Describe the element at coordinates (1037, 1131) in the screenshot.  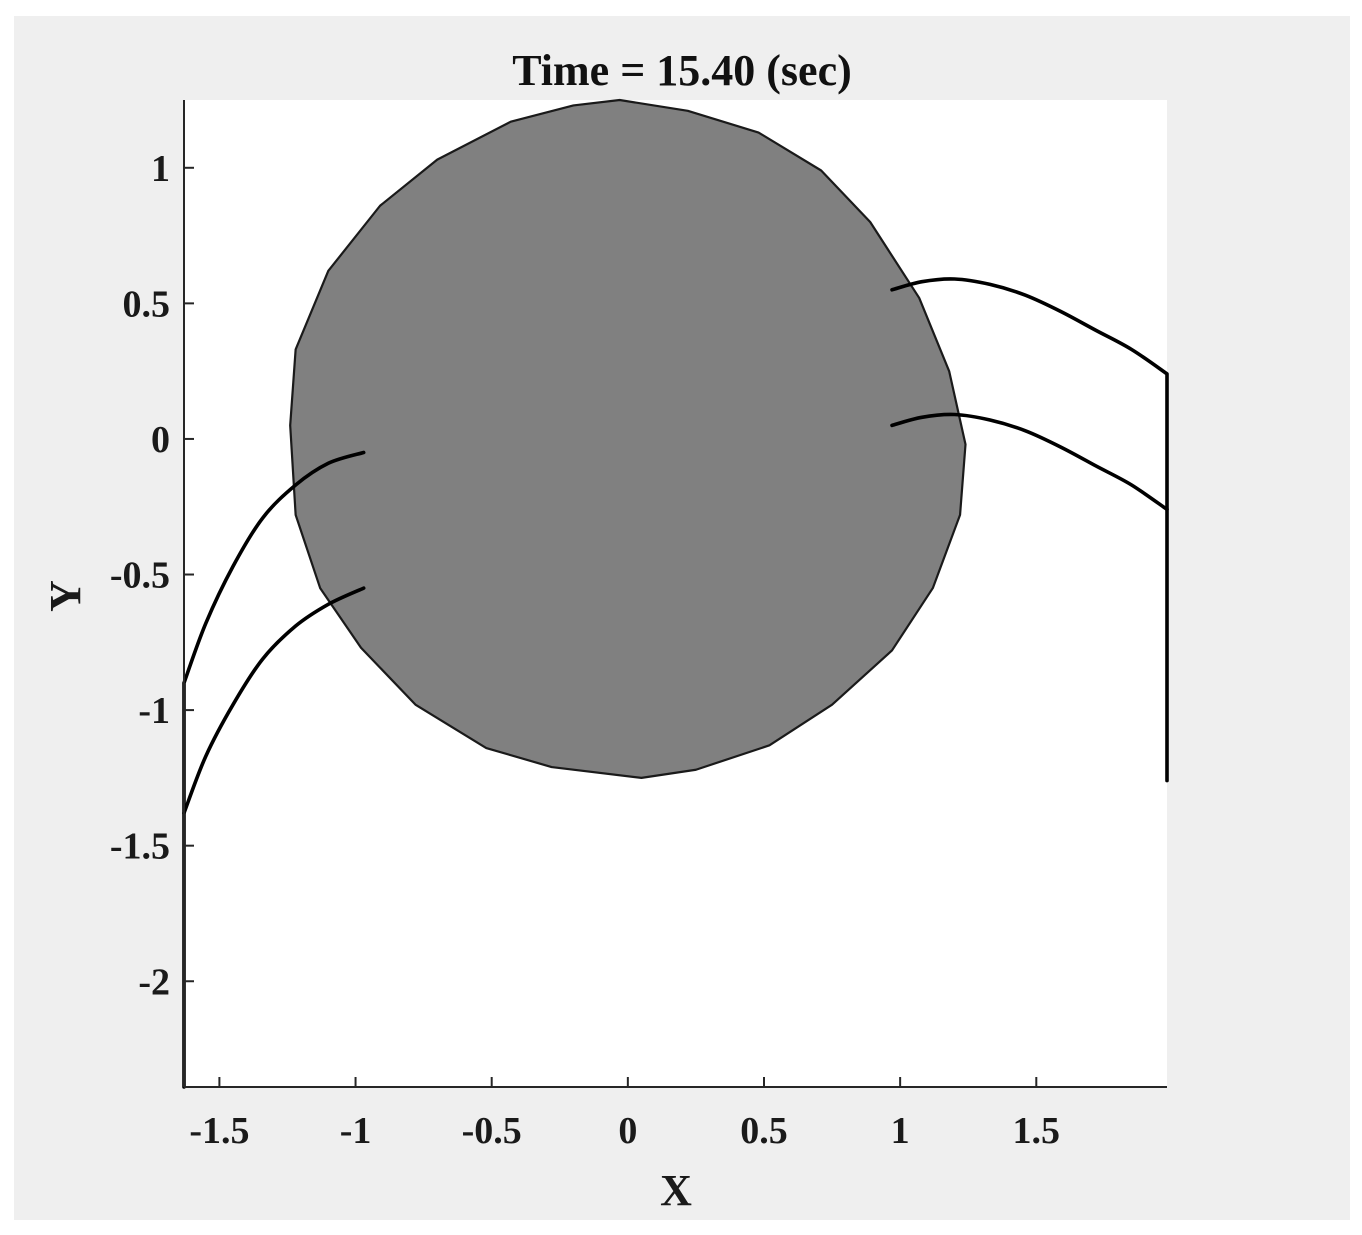
I see `x-tick-label: 1.5` at that location.